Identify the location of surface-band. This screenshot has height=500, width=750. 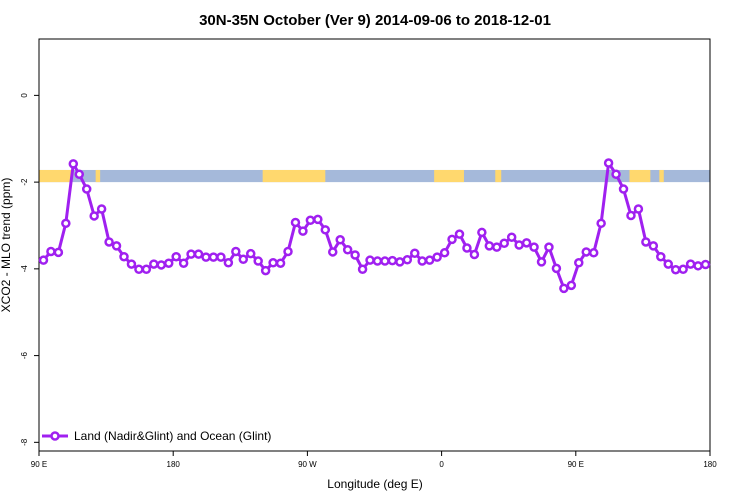
(374, 176).